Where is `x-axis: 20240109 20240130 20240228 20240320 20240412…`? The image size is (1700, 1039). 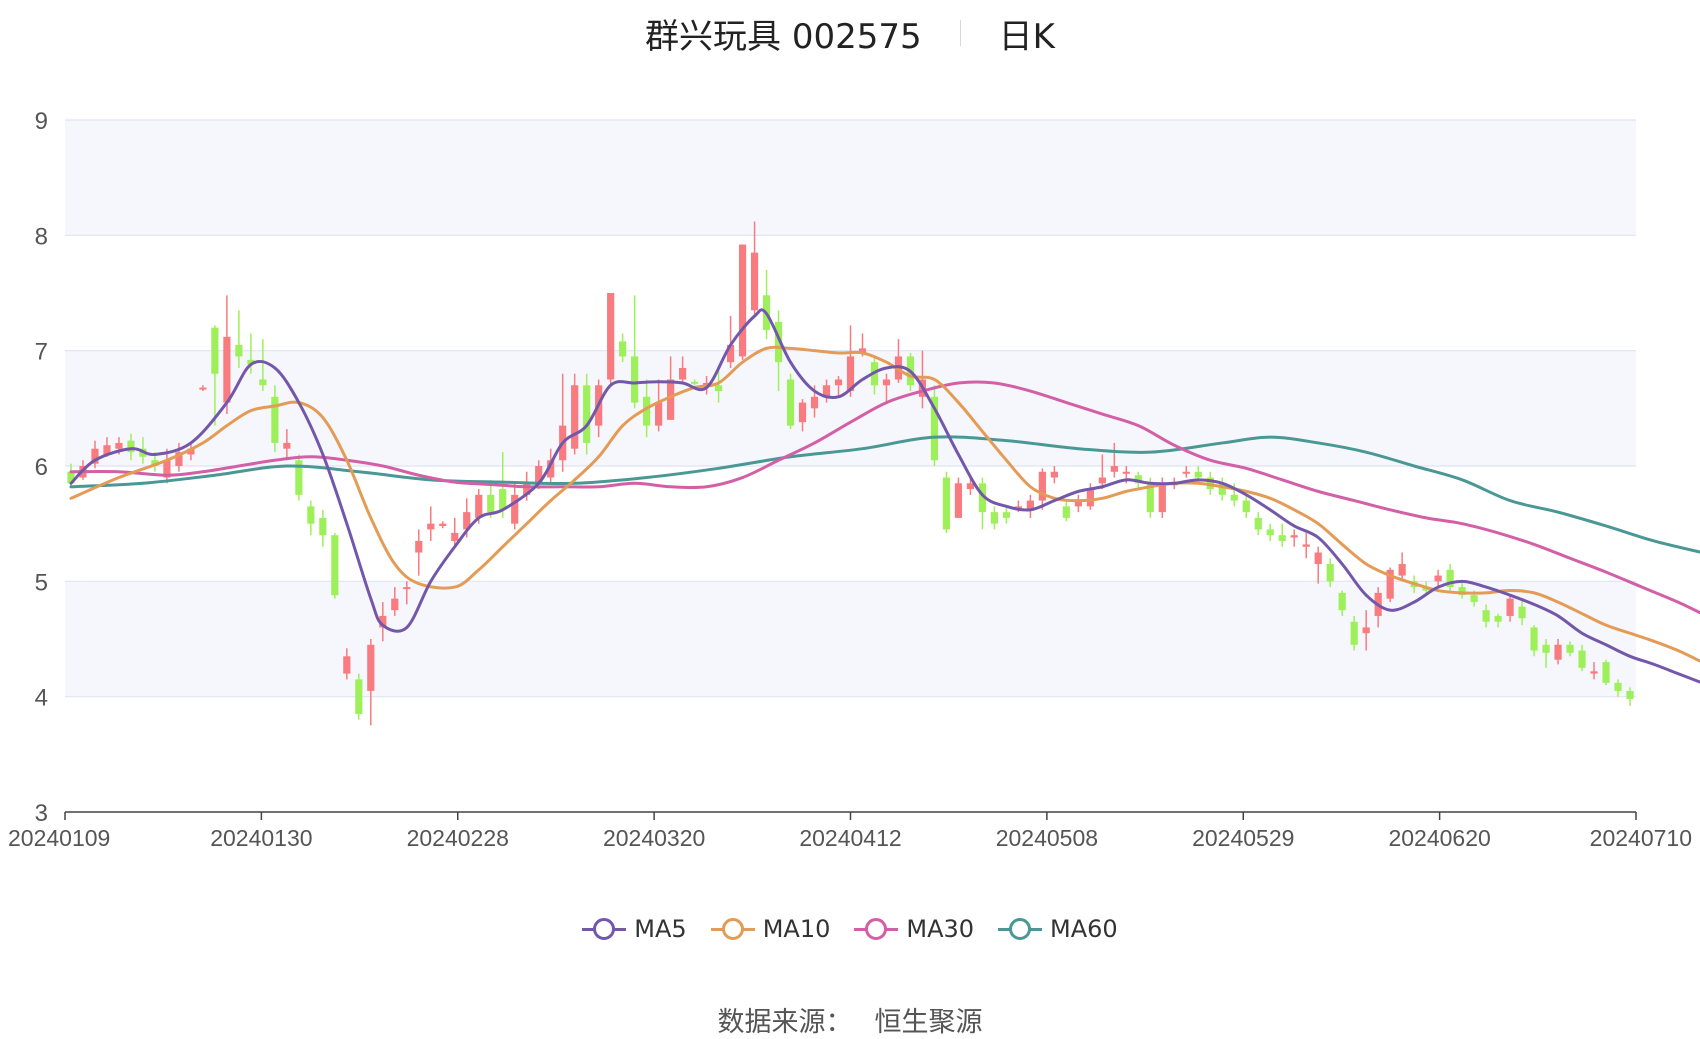
x-axis: 20240109 20240130 20240228 20240320 20240412… is located at coordinates (850, 831).